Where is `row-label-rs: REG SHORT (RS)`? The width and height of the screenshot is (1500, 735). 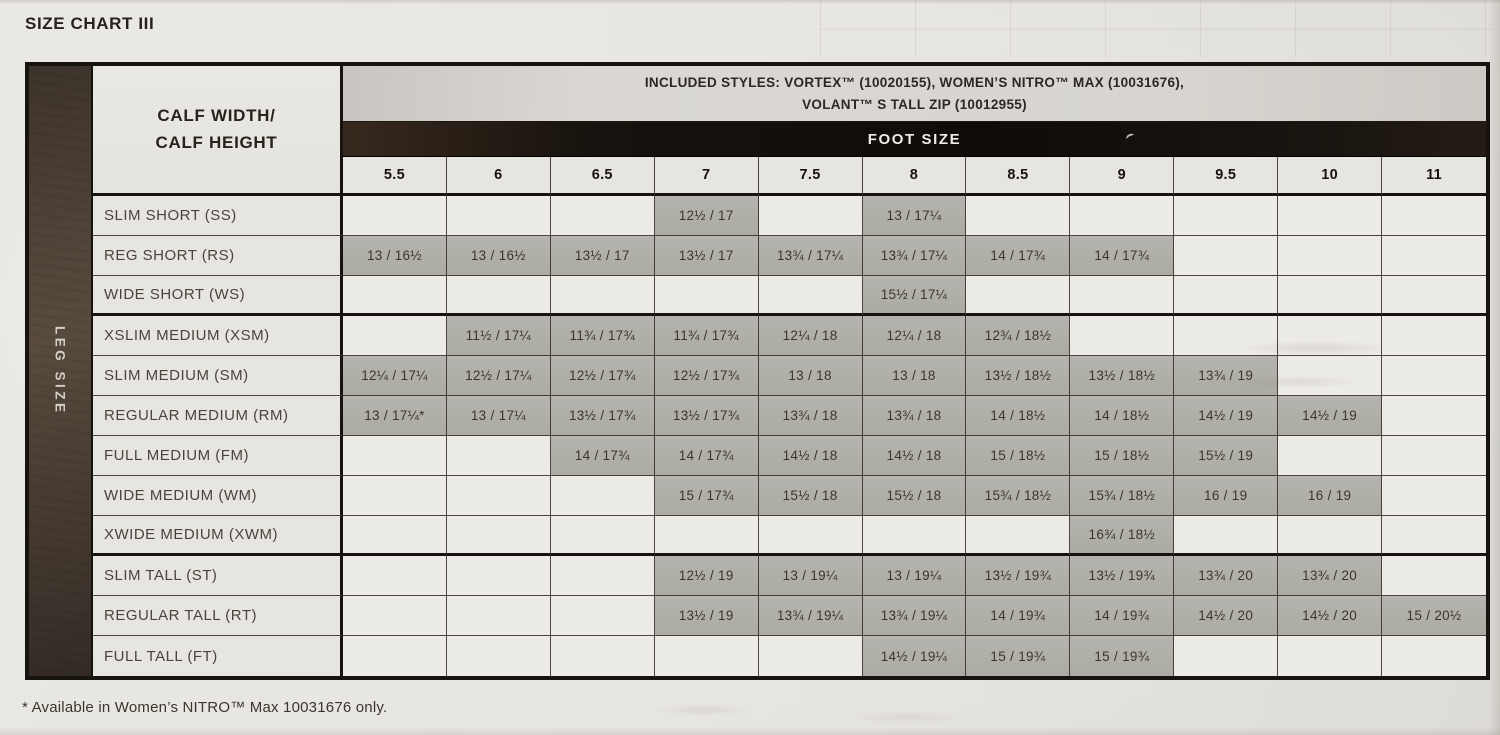
row-label-rs: REG SHORT (RS) is located at coordinates (218, 256).